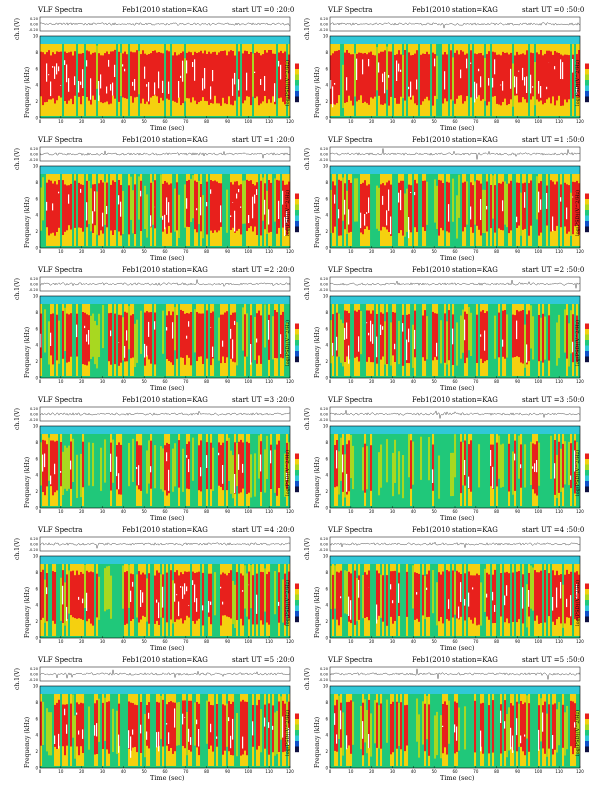 This screenshot has width=612, height=792. I want to click on waveform-frame, so click(165, 674).